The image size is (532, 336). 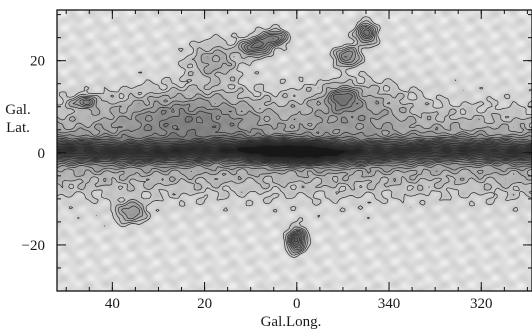 What do you see at coordinates (33, 246) in the screenshot?
I see `y-tick-label: −20` at bounding box center [33, 246].